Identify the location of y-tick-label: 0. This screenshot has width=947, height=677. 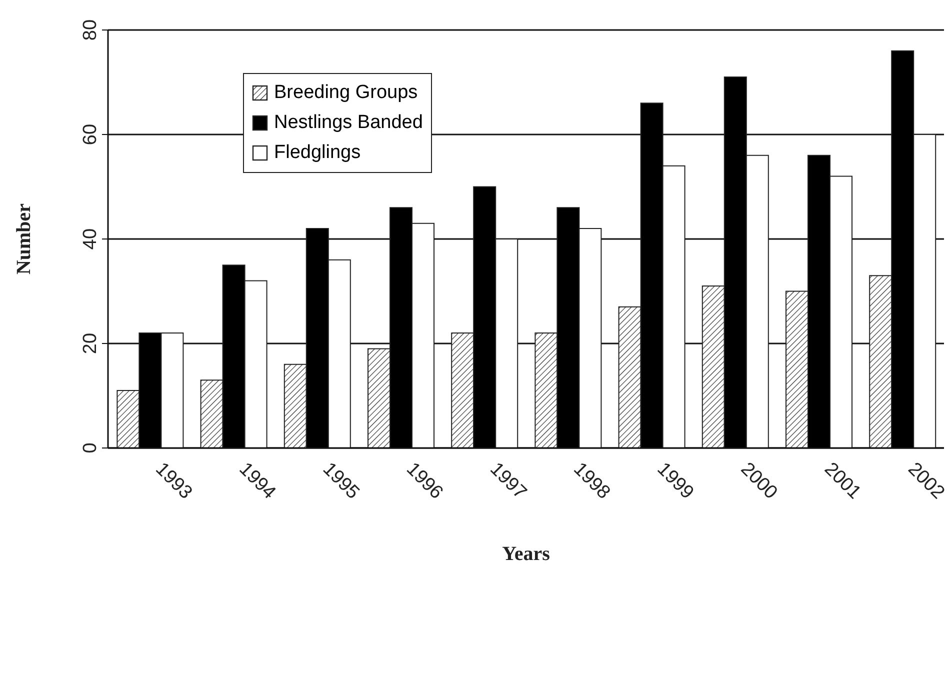
(90, 448).